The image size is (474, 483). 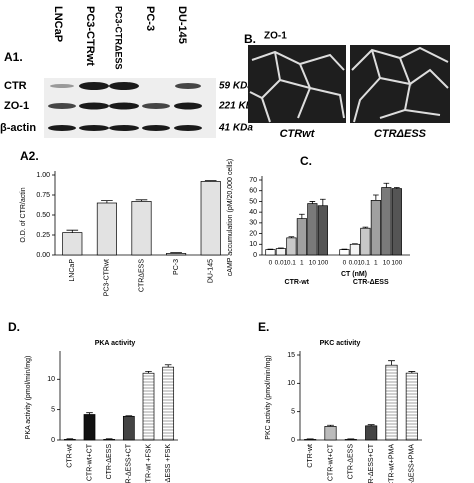 What do you see at coordinates (90, 36) in the screenshot?
I see `lane-label: PC3-CTRwt` at bounding box center [90, 36].